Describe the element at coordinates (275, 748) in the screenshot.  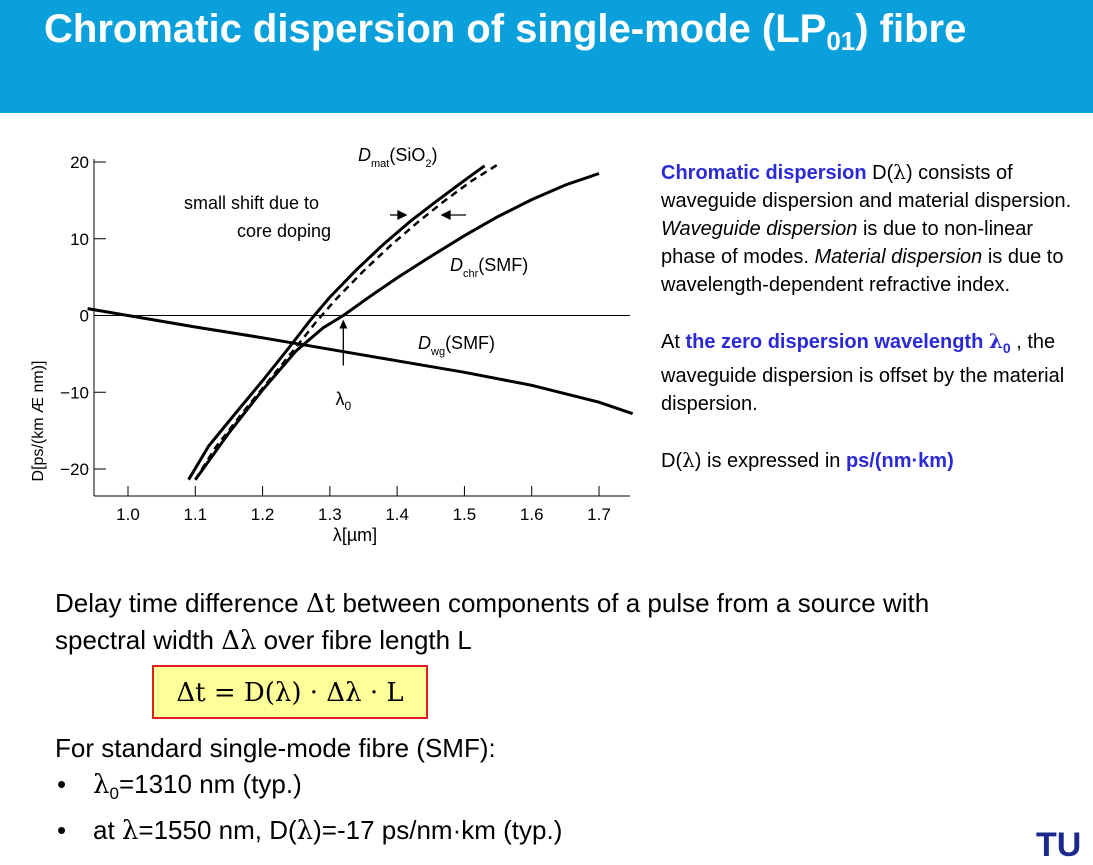
I see `smf-title: For standard single-mode fibre (SMF):` at that location.